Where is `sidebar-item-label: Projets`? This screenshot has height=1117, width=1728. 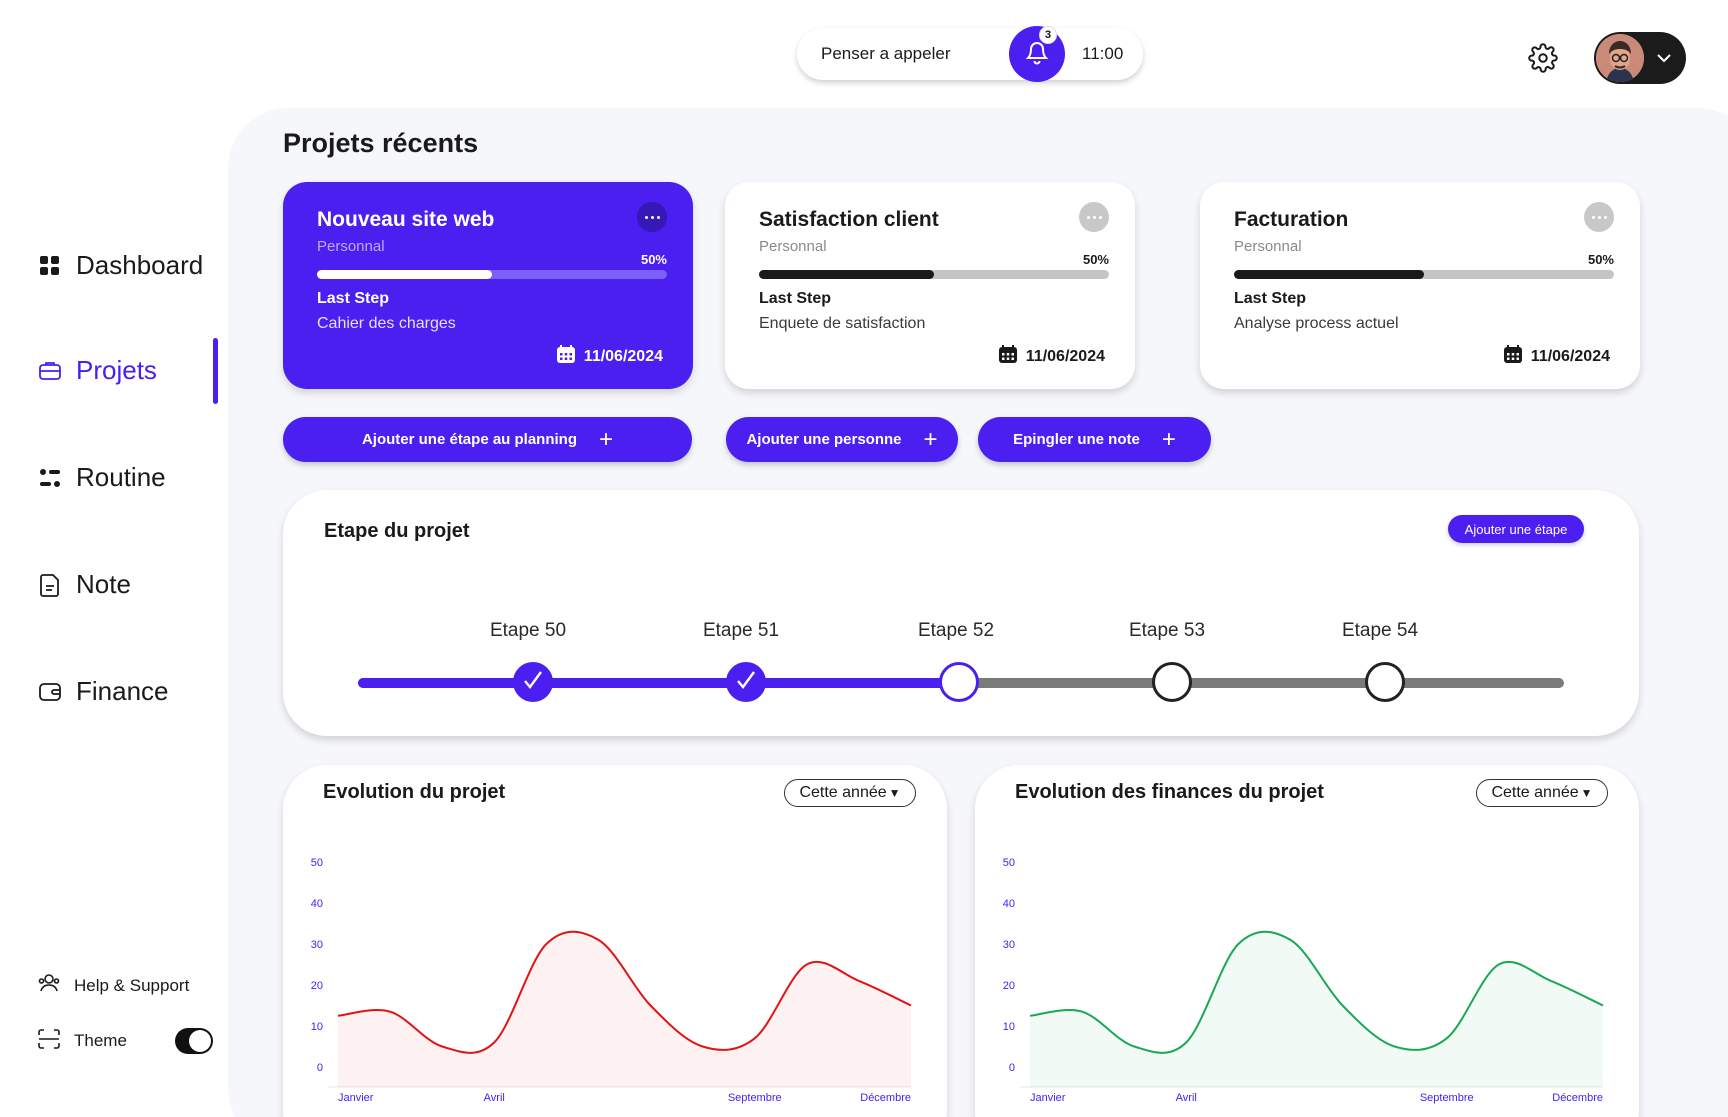
sidebar-item-label: Projets is located at coordinates (116, 370).